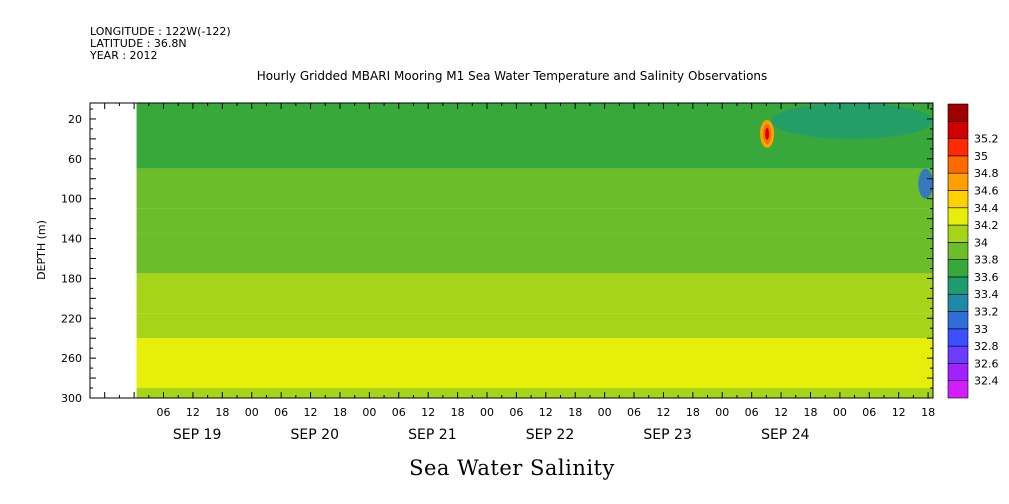 The width and height of the screenshot is (1009, 504). I want to click on y-axis-label: DEPTH (m), so click(41, 250).